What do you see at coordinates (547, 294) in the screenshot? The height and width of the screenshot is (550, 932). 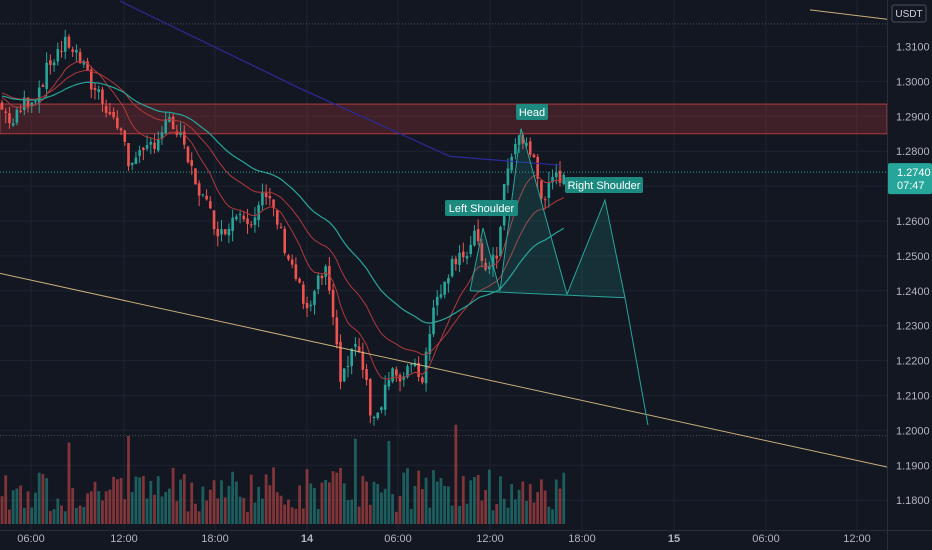 I see `neckline` at bounding box center [547, 294].